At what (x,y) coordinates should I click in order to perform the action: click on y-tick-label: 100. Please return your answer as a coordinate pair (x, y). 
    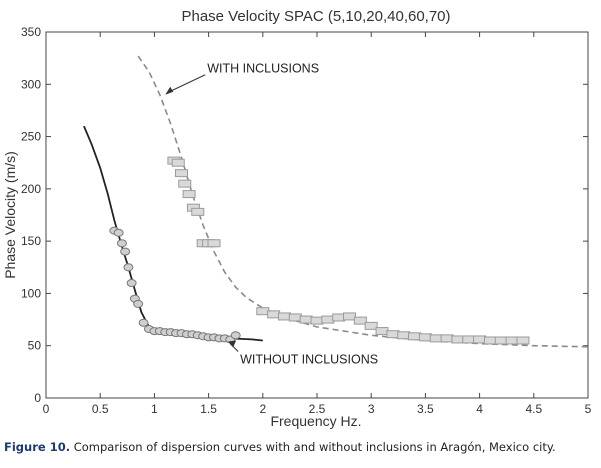
    Looking at the image, I should click on (31, 293).